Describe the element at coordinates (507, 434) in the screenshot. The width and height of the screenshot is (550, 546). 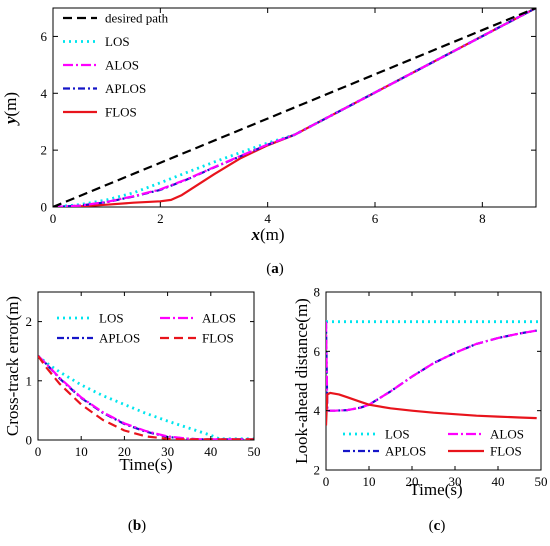
I see `panel-c-legend-label-alos: ALOS` at that location.